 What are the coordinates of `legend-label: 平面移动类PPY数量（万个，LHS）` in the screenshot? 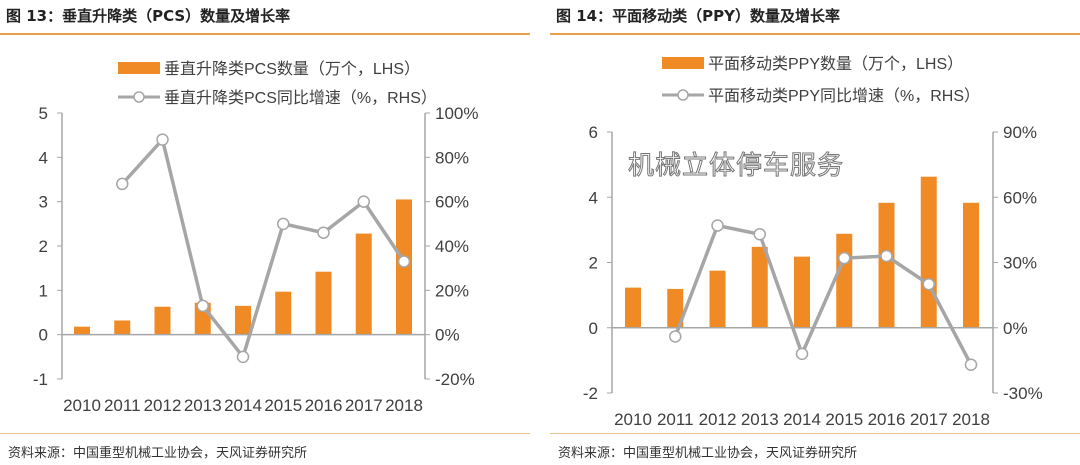 It's located at (835, 64).